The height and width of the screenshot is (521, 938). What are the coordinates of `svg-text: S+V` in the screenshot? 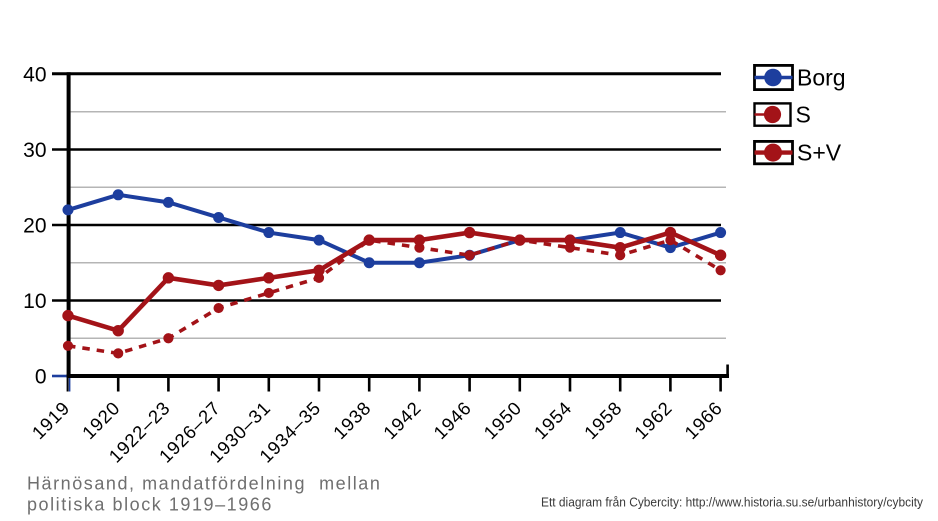 It's located at (819, 153).